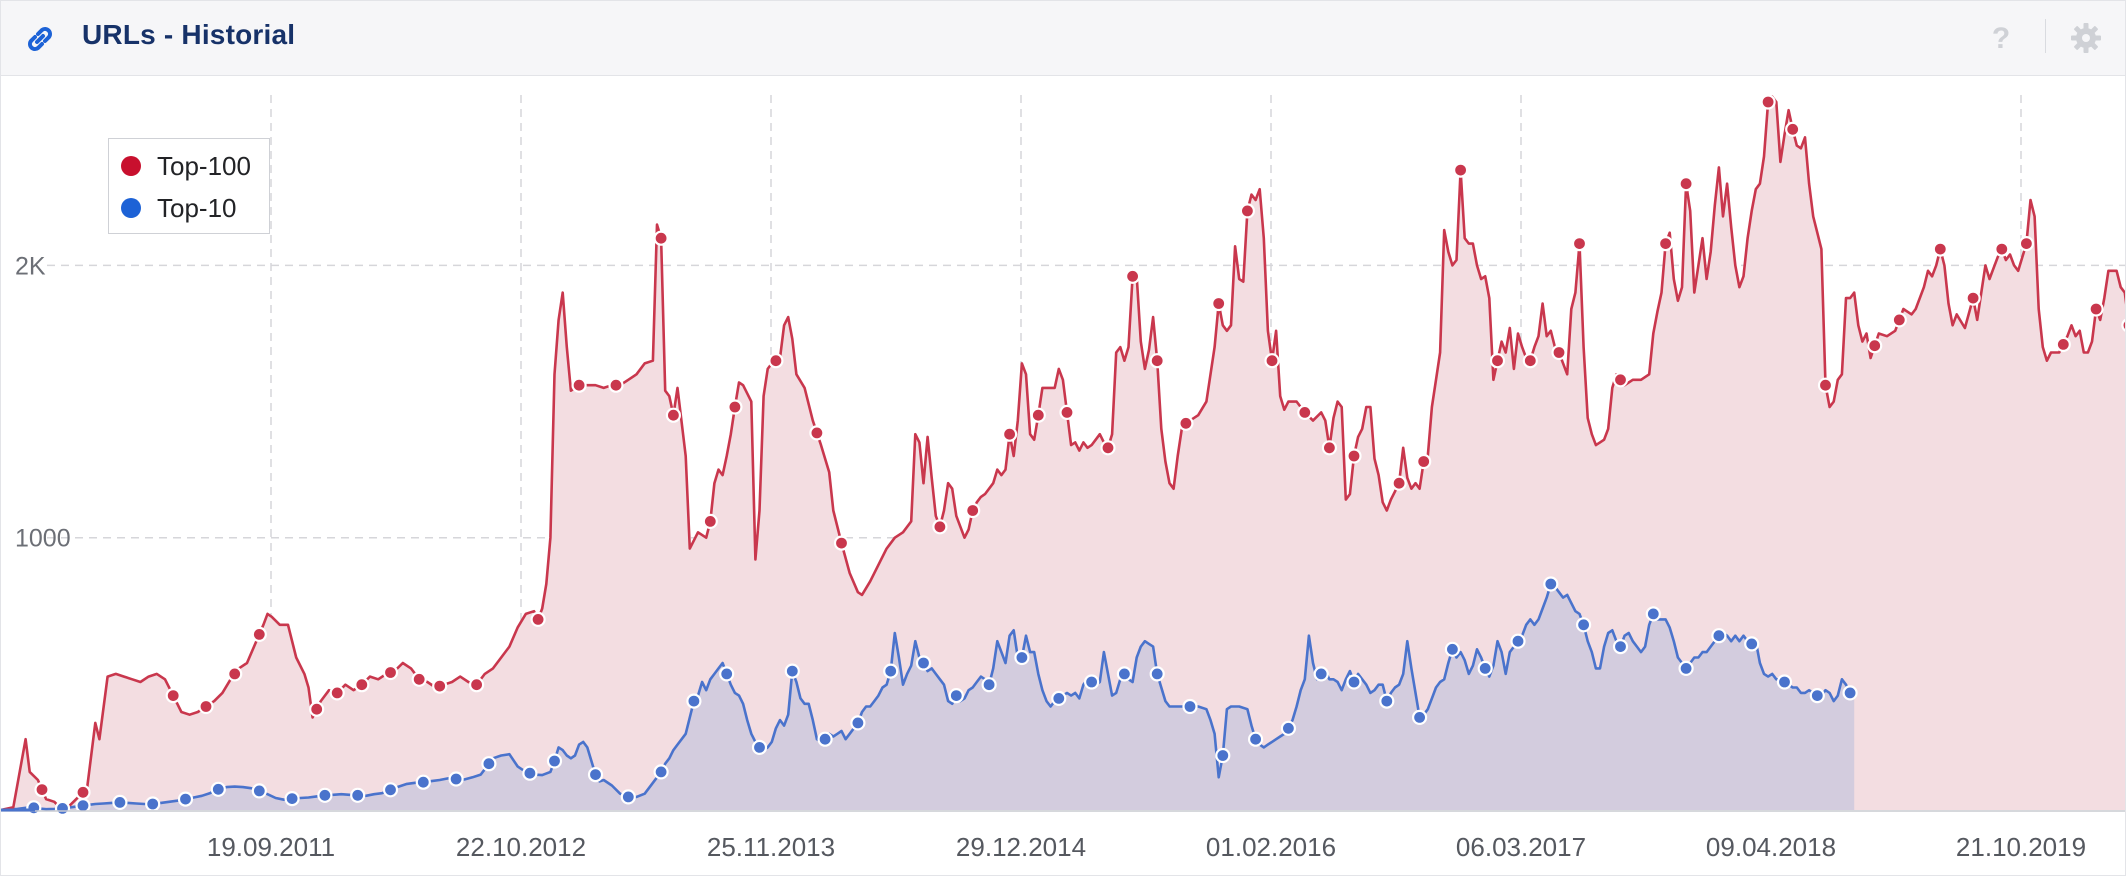  What do you see at coordinates (189, 186) in the screenshot?
I see `chart-legend: Top-100 Top-10` at bounding box center [189, 186].